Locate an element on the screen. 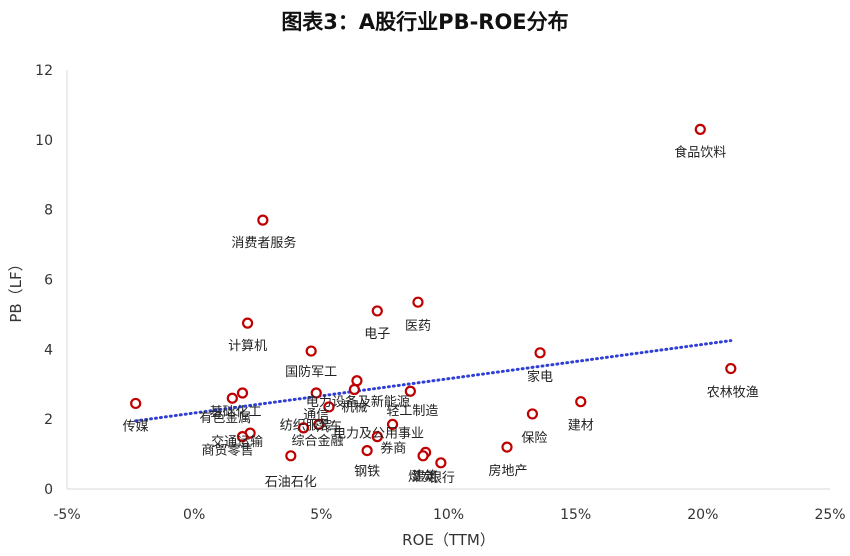 This screenshot has width=850, height=556. data-point-label: 轻工制造 is located at coordinates (412, 411).